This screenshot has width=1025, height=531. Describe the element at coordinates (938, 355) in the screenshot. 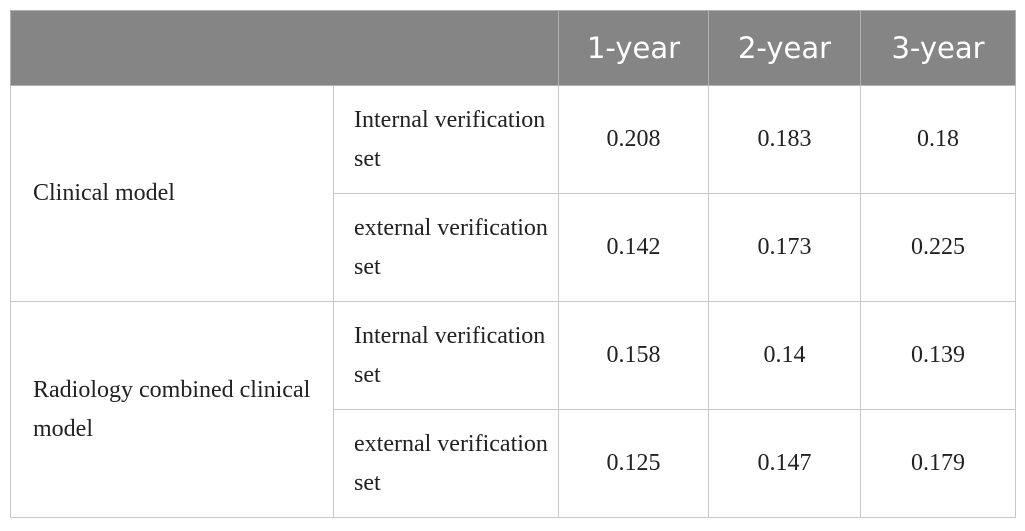

I see `cell-value: 0.139` at that location.